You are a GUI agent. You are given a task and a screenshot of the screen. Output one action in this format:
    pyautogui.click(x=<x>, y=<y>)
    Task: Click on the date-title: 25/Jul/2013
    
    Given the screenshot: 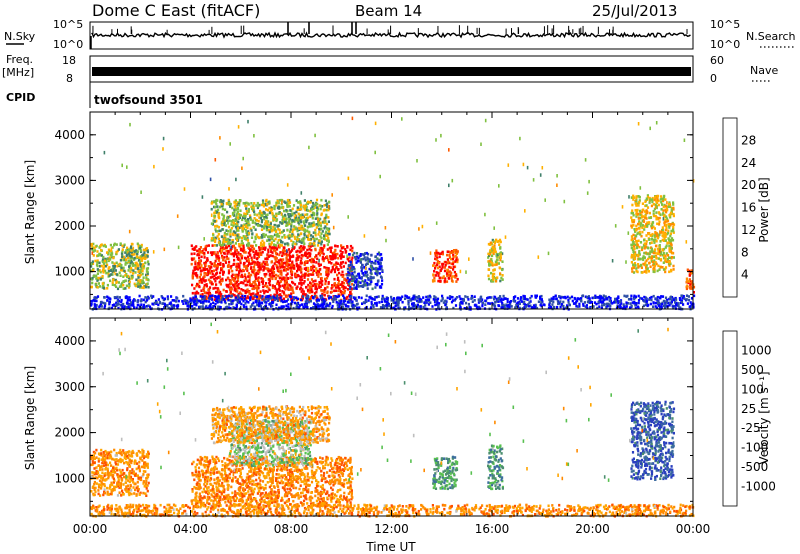 What is the action you would take?
    pyautogui.click(x=634, y=11)
    